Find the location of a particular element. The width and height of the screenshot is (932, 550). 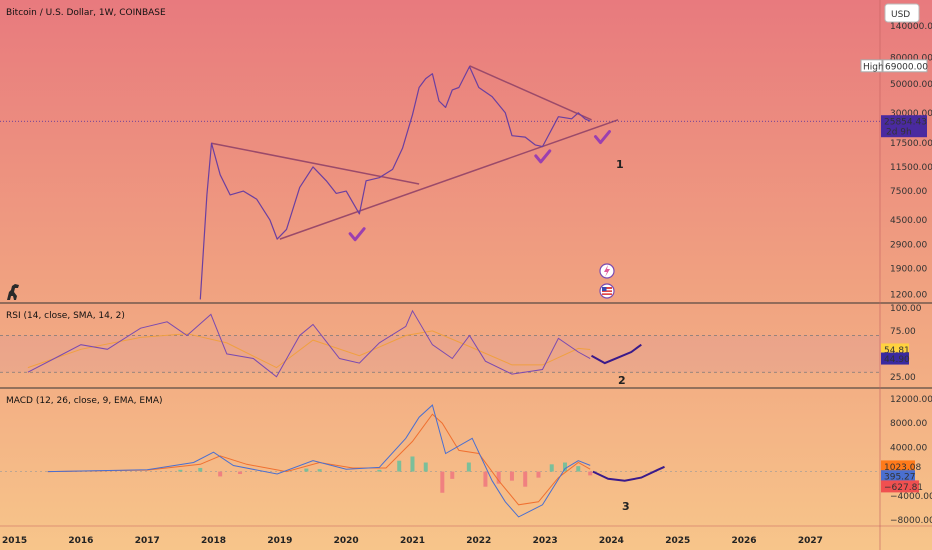

high-label-bg is located at coordinates (871, 66).